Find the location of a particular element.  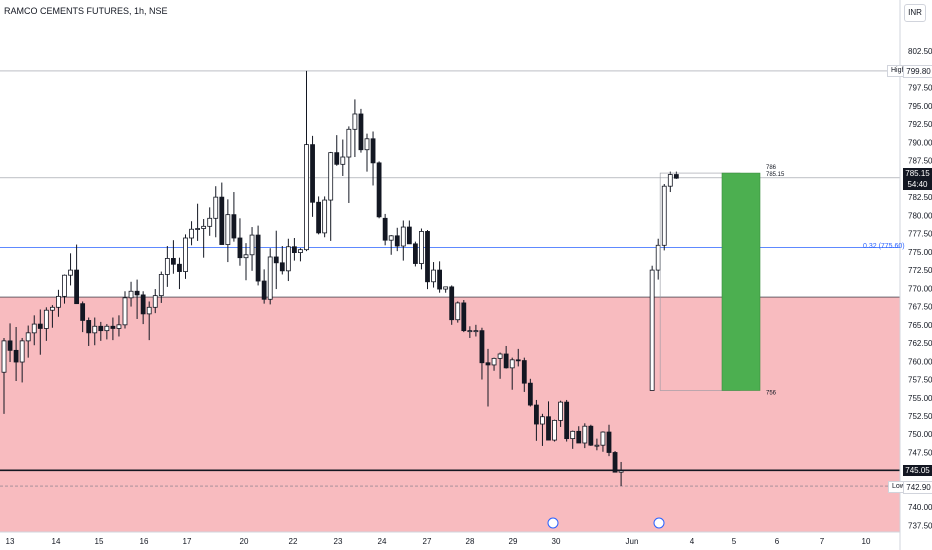

countdown-tag: 54:40 is located at coordinates (917, 184).